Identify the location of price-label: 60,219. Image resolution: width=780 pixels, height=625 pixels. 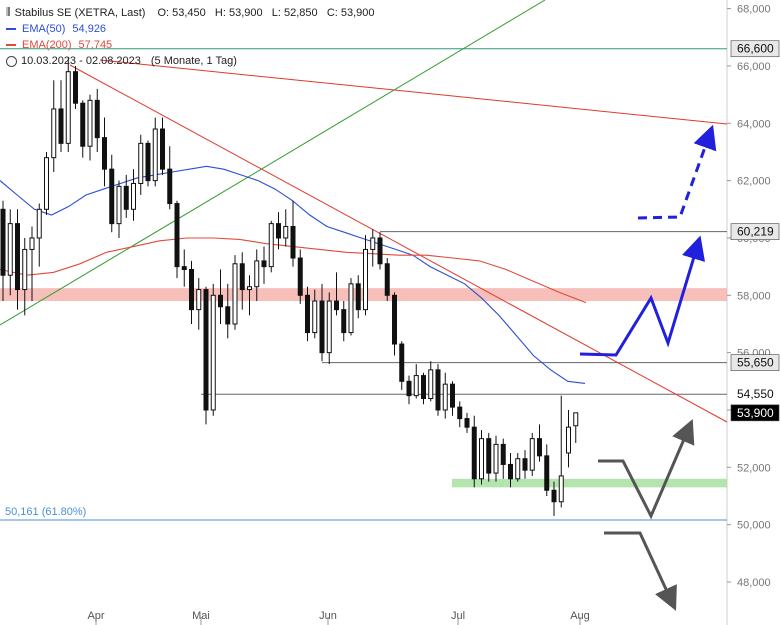
(755, 232).